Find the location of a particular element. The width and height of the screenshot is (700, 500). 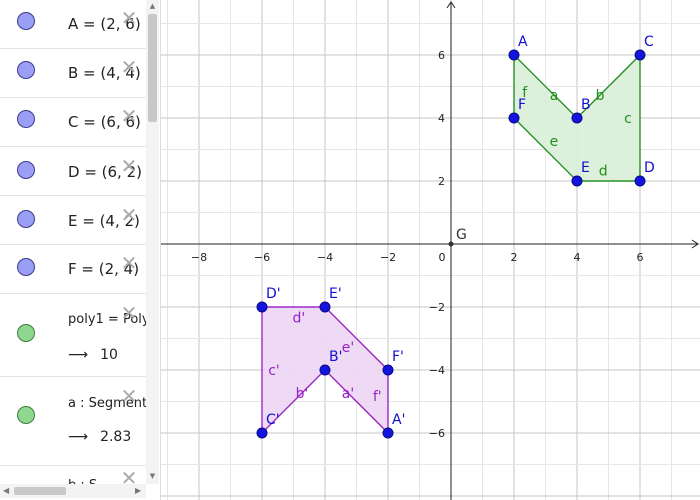

point-label: A' is located at coordinates (398, 420).